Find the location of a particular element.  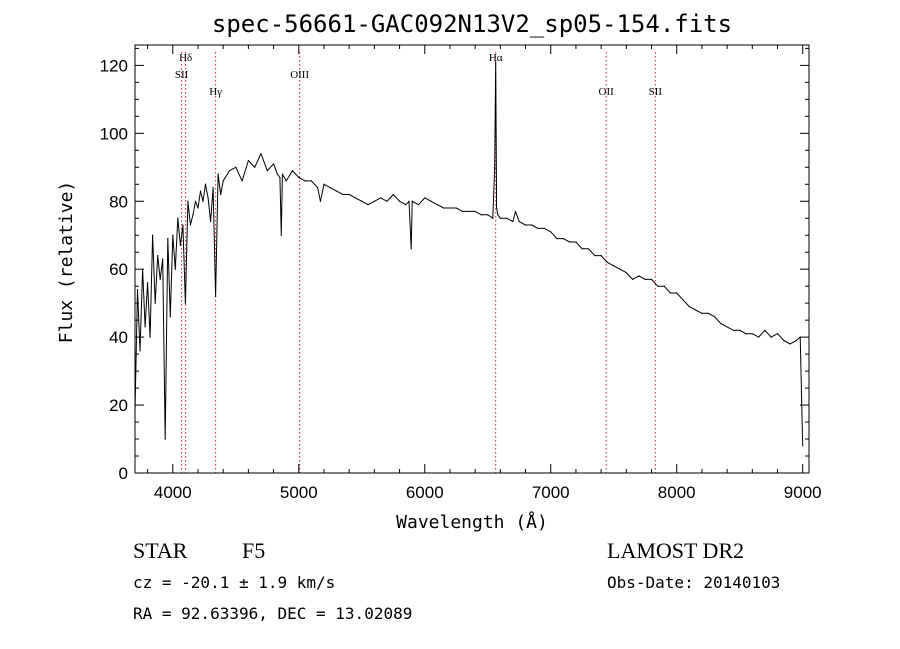

chart-title: spec-56661-GAC092N13V2_sp05-154.fits is located at coordinates (472, 24).